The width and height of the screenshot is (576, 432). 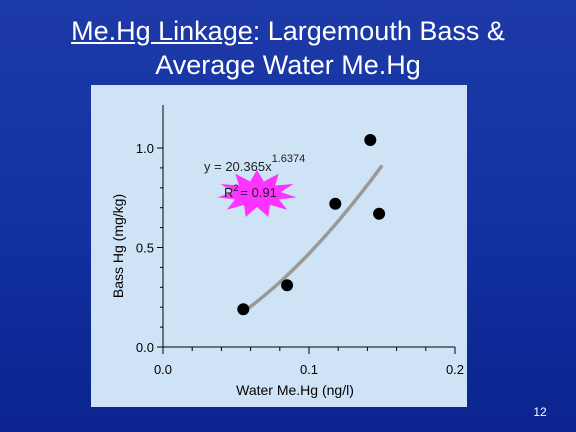 What do you see at coordinates (235, 188) in the screenshot?
I see `r-squared-sup: 2` at bounding box center [235, 188].